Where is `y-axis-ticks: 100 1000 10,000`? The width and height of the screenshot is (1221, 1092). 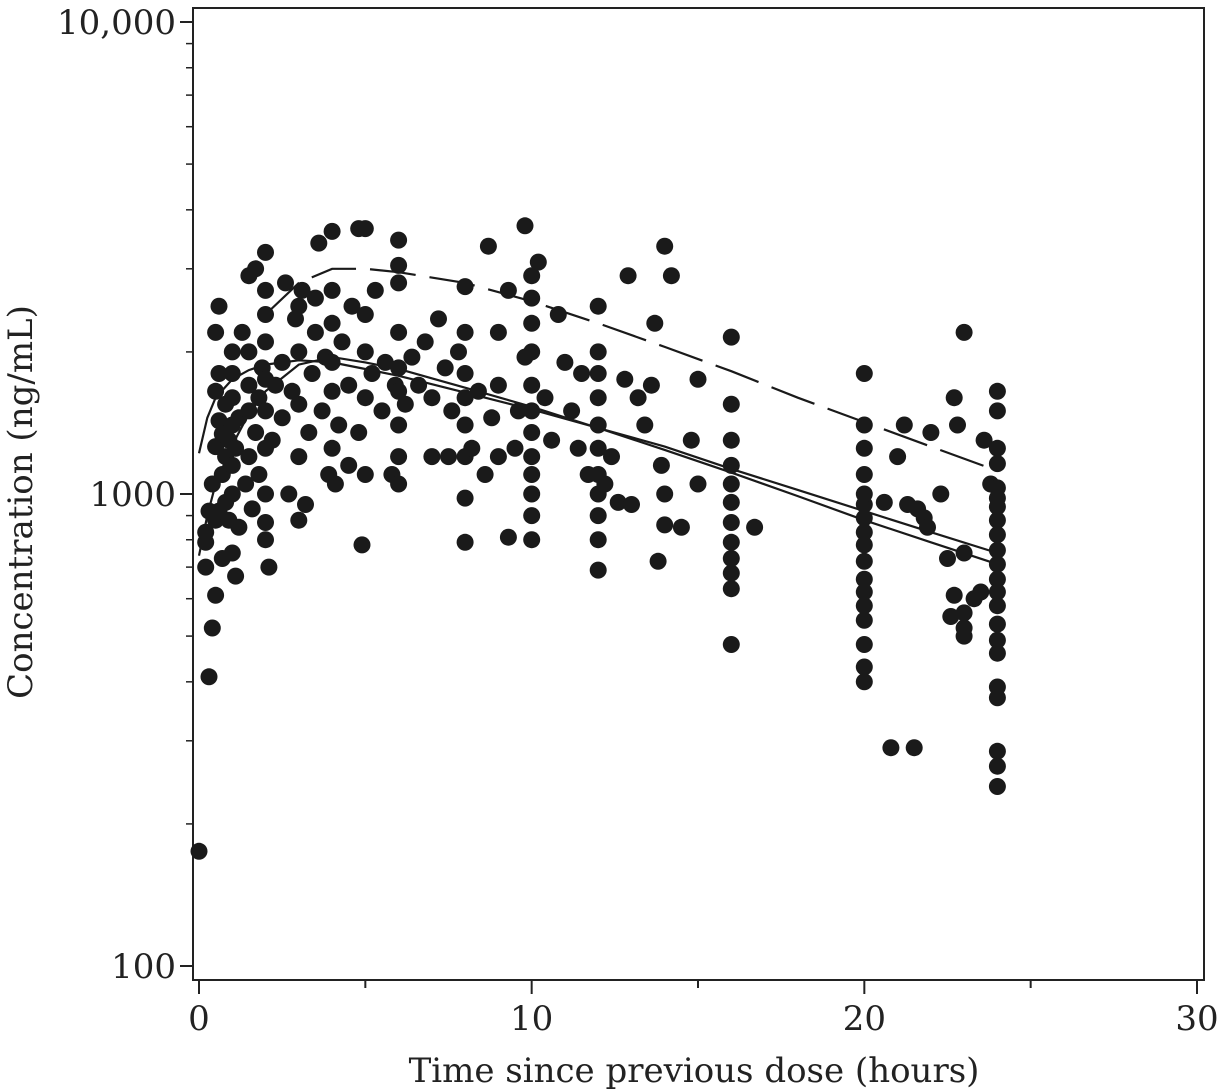
y-axis-ticks: 100 1000 10,000 is located at coordinates (125, 495).